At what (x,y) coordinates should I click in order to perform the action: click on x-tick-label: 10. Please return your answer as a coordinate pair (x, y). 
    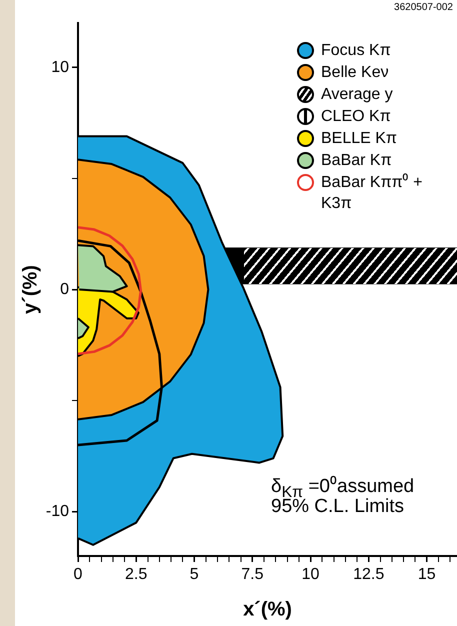
    Looking at the image, I should click on (311, 575).